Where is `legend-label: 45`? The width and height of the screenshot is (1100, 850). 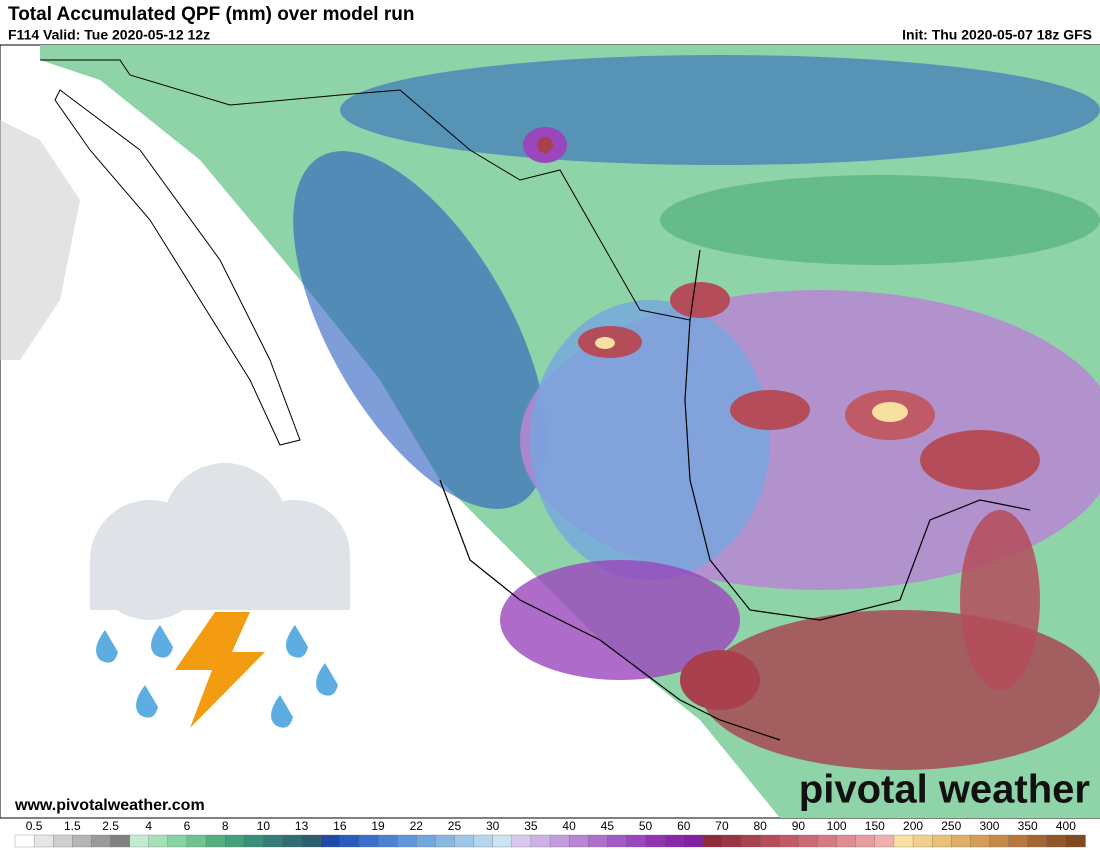
legend-label: 45 is located at coordinates (608, 826).